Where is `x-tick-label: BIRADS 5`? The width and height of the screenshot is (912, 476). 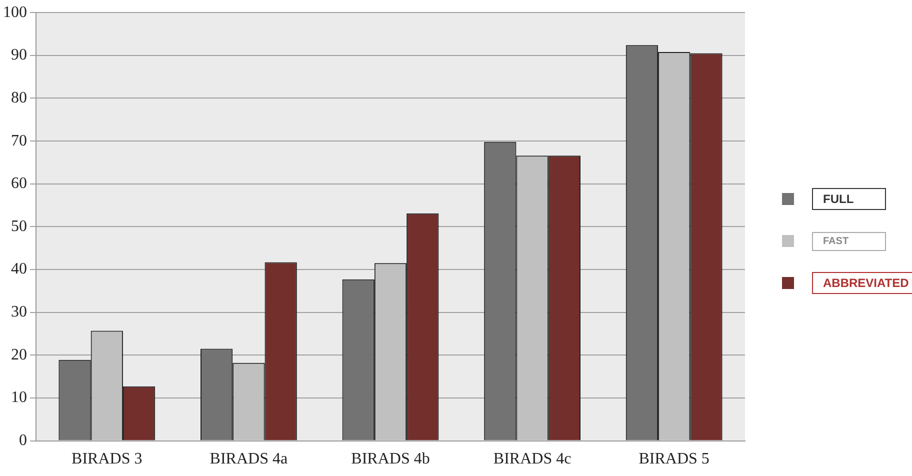 x-tick-label: BIRADS 5 is located at coordinates (674, 459).